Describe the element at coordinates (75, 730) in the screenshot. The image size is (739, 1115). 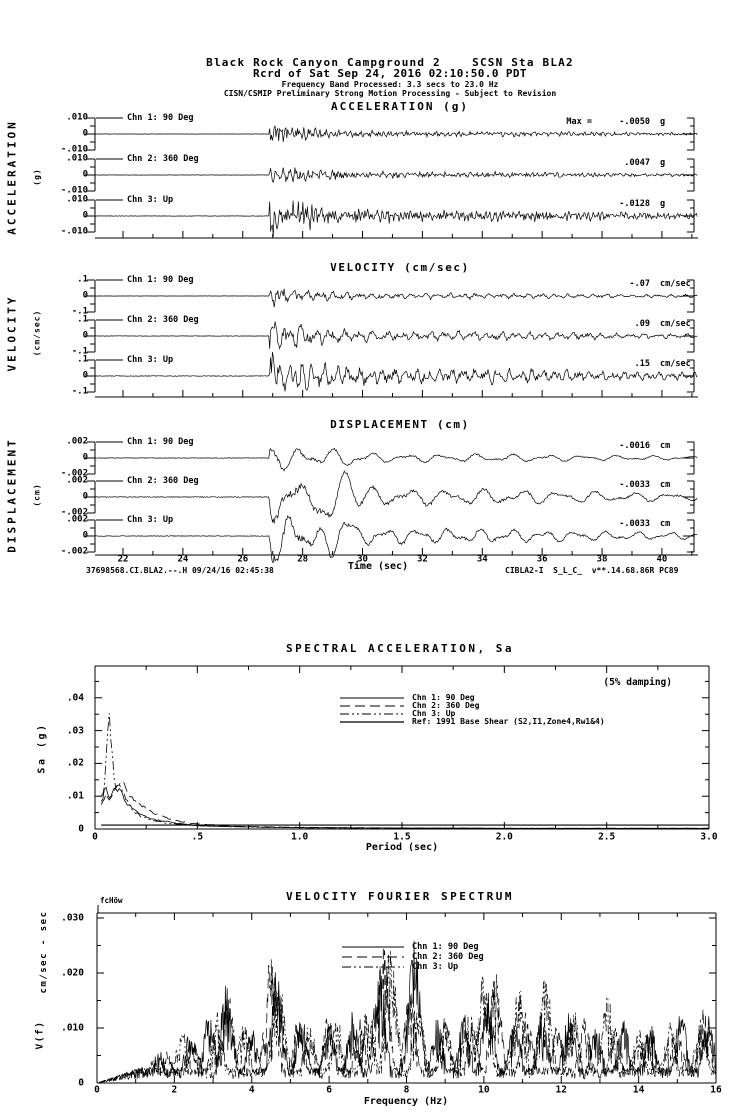
I see `sa-y-tick-label: .03` at that location.